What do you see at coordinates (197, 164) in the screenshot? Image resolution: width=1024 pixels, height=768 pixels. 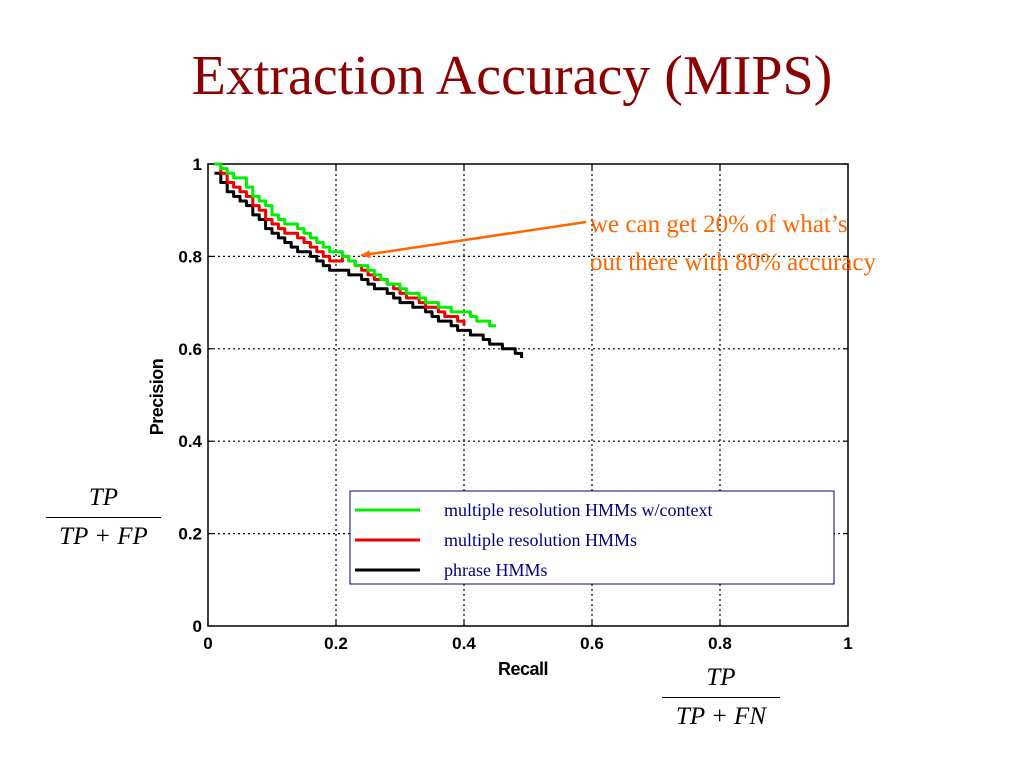 I see `y-tick-label: 1` at bounding box center [197, 164].